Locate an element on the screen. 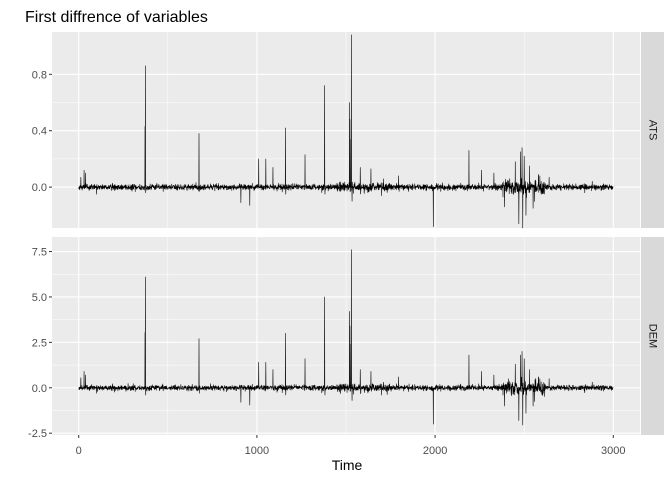 The width and height of the screenshot is (672, 480). x-tick-label: 0 is located at coordinates (79, 451).